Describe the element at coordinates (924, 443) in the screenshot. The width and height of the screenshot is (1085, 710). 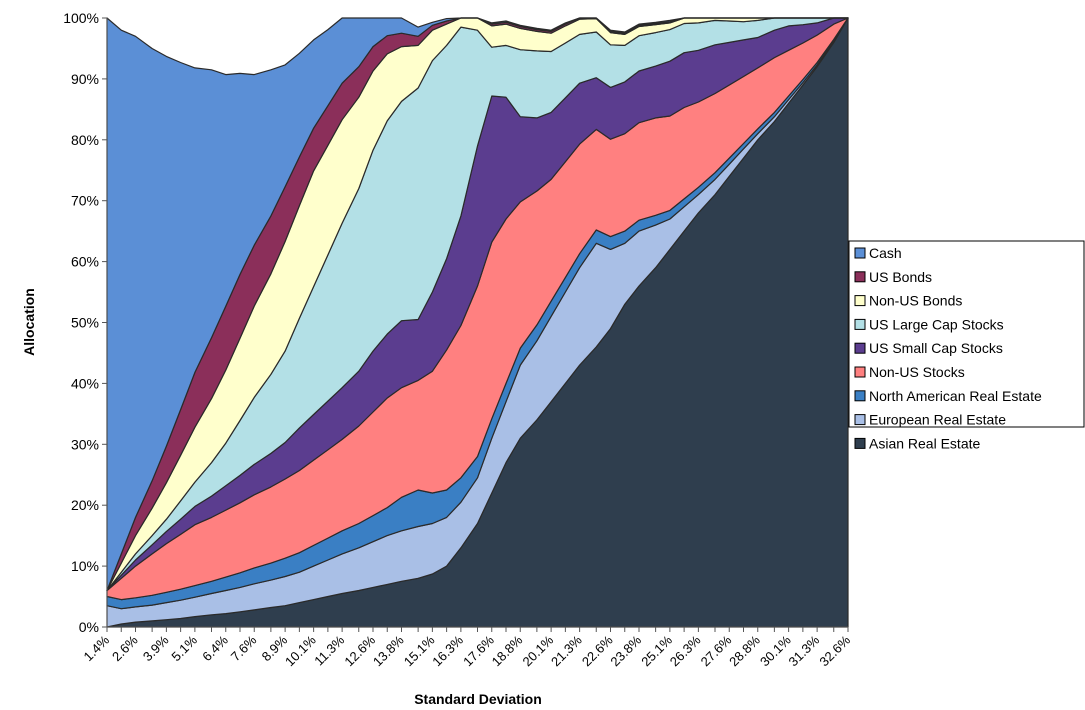
I see `legend-label: Asian Real Estate` at that location.